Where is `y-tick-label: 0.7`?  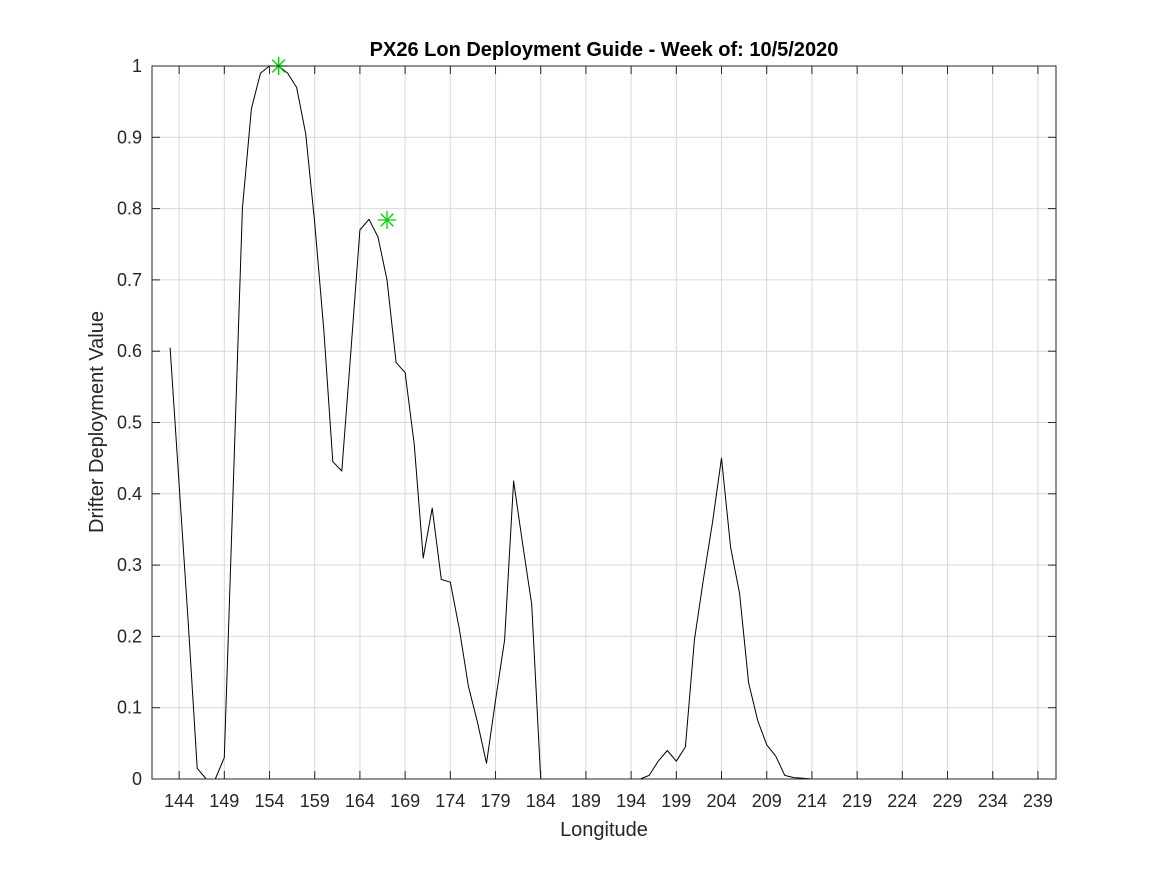
y-tick-label: 0.7 is located at coordinates (129, 280).